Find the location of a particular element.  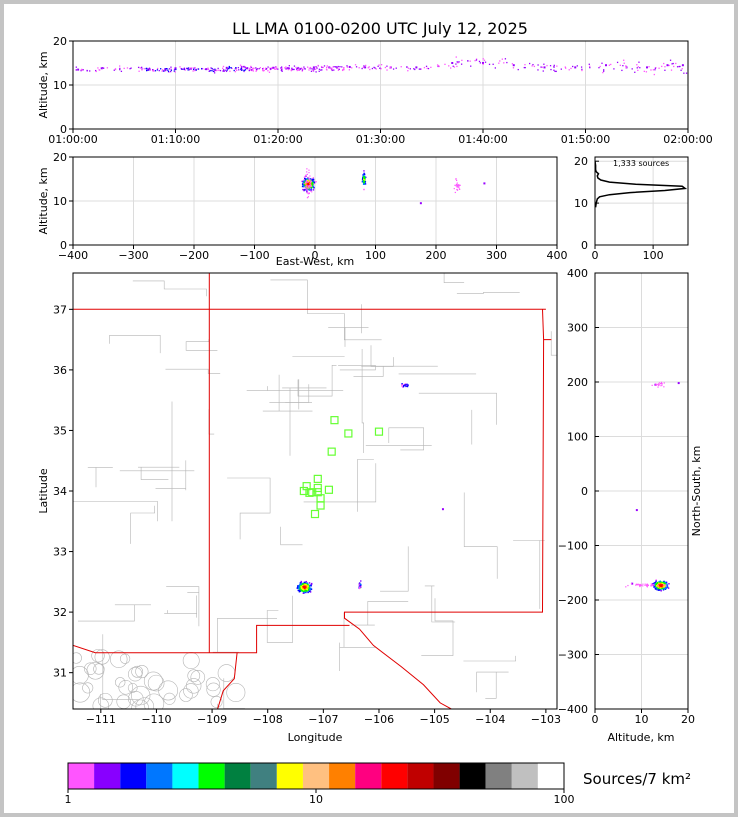

time-height-x-tick-label: 01:00:00 is located at coordinates (72, 139).